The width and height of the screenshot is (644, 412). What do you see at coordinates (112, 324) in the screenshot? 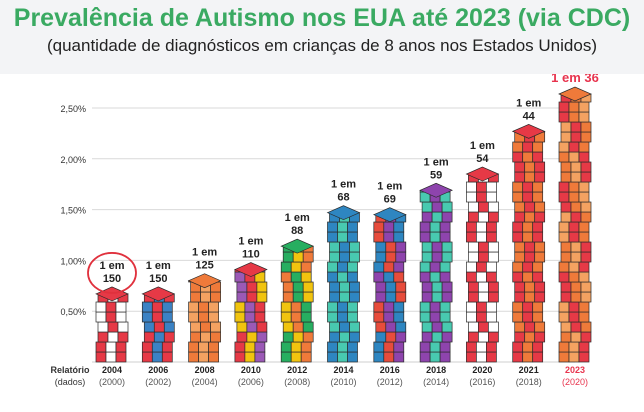
I see `bar-2004` at bounding box center [112, 324].